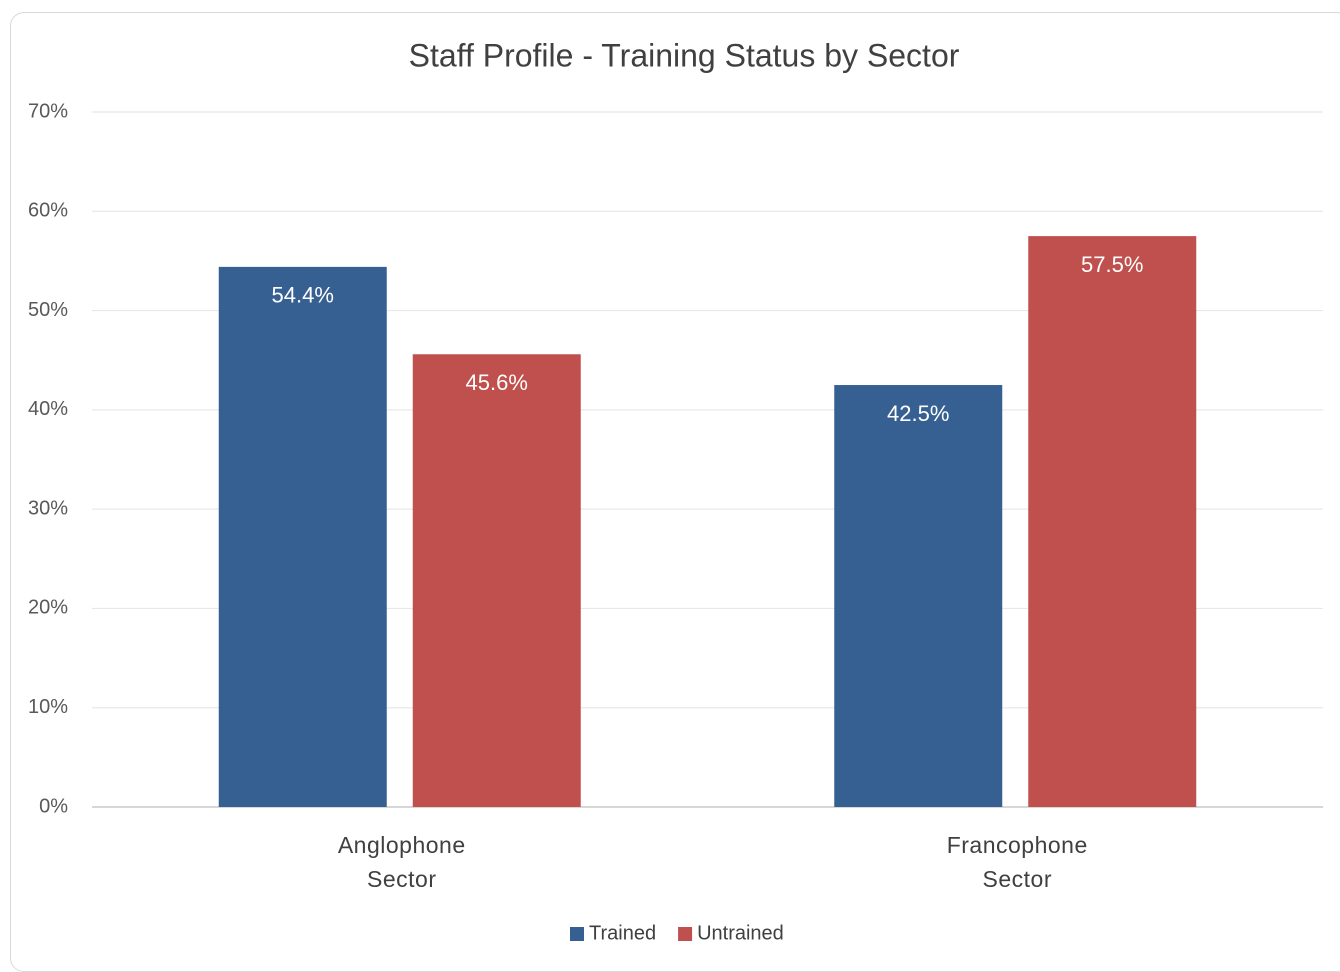 The image size is (1340, 972). Describe the element at coordinates (740, 933) in the screenshot. I see `legend-label: Untrained` at that location.